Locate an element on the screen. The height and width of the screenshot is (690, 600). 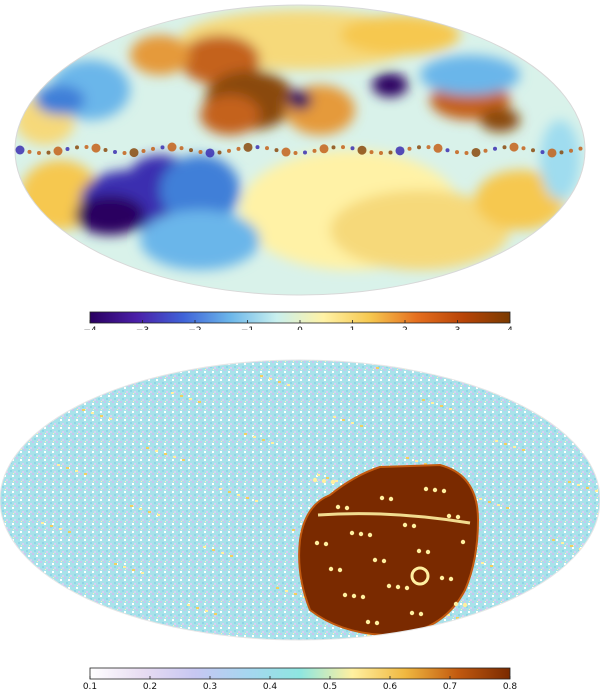
region-streak is located at coordinates (394, 518).